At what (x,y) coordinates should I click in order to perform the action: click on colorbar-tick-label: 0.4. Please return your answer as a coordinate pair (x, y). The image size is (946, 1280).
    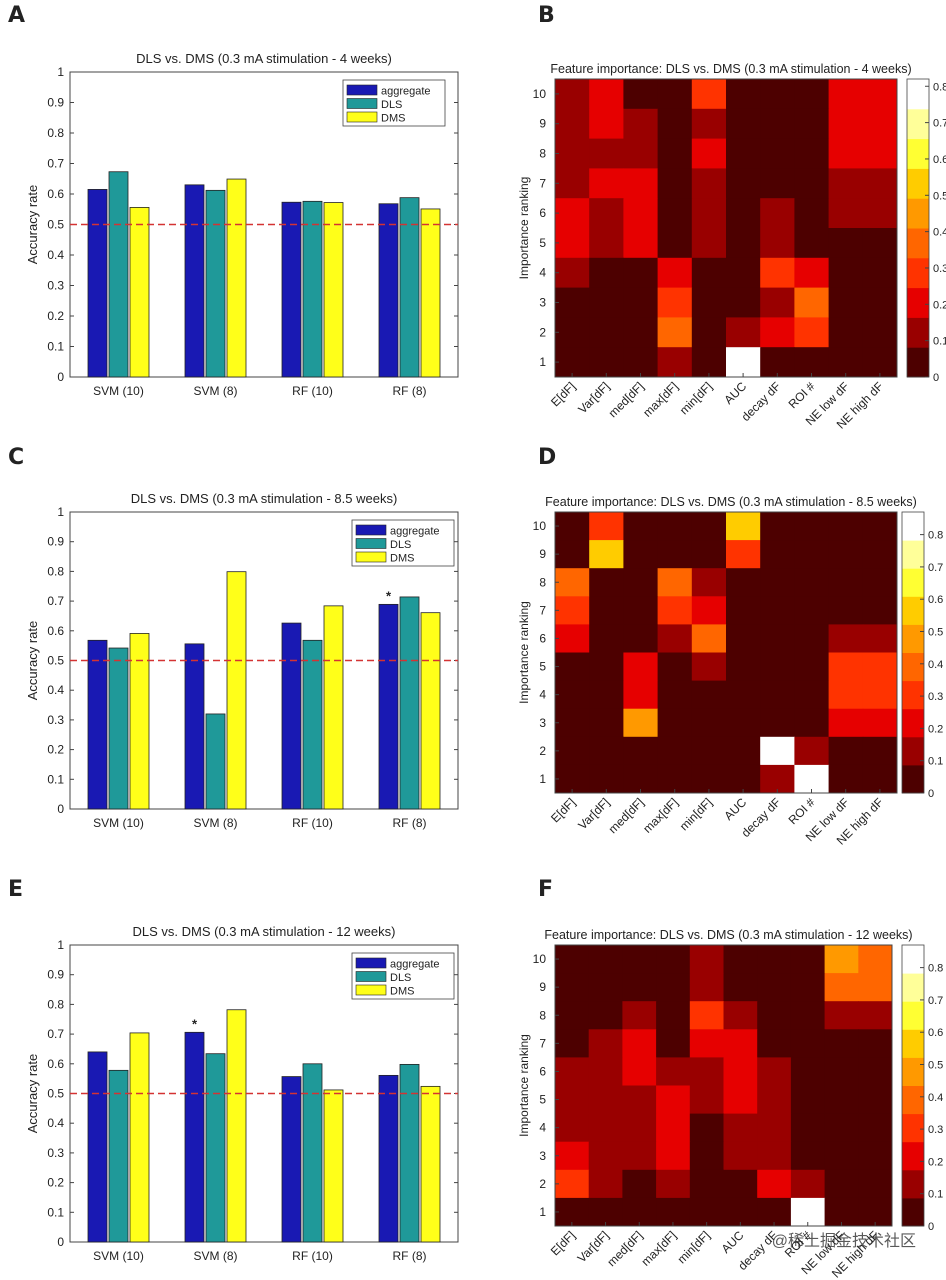
    Looking at the image, I should click on (935, 1098).